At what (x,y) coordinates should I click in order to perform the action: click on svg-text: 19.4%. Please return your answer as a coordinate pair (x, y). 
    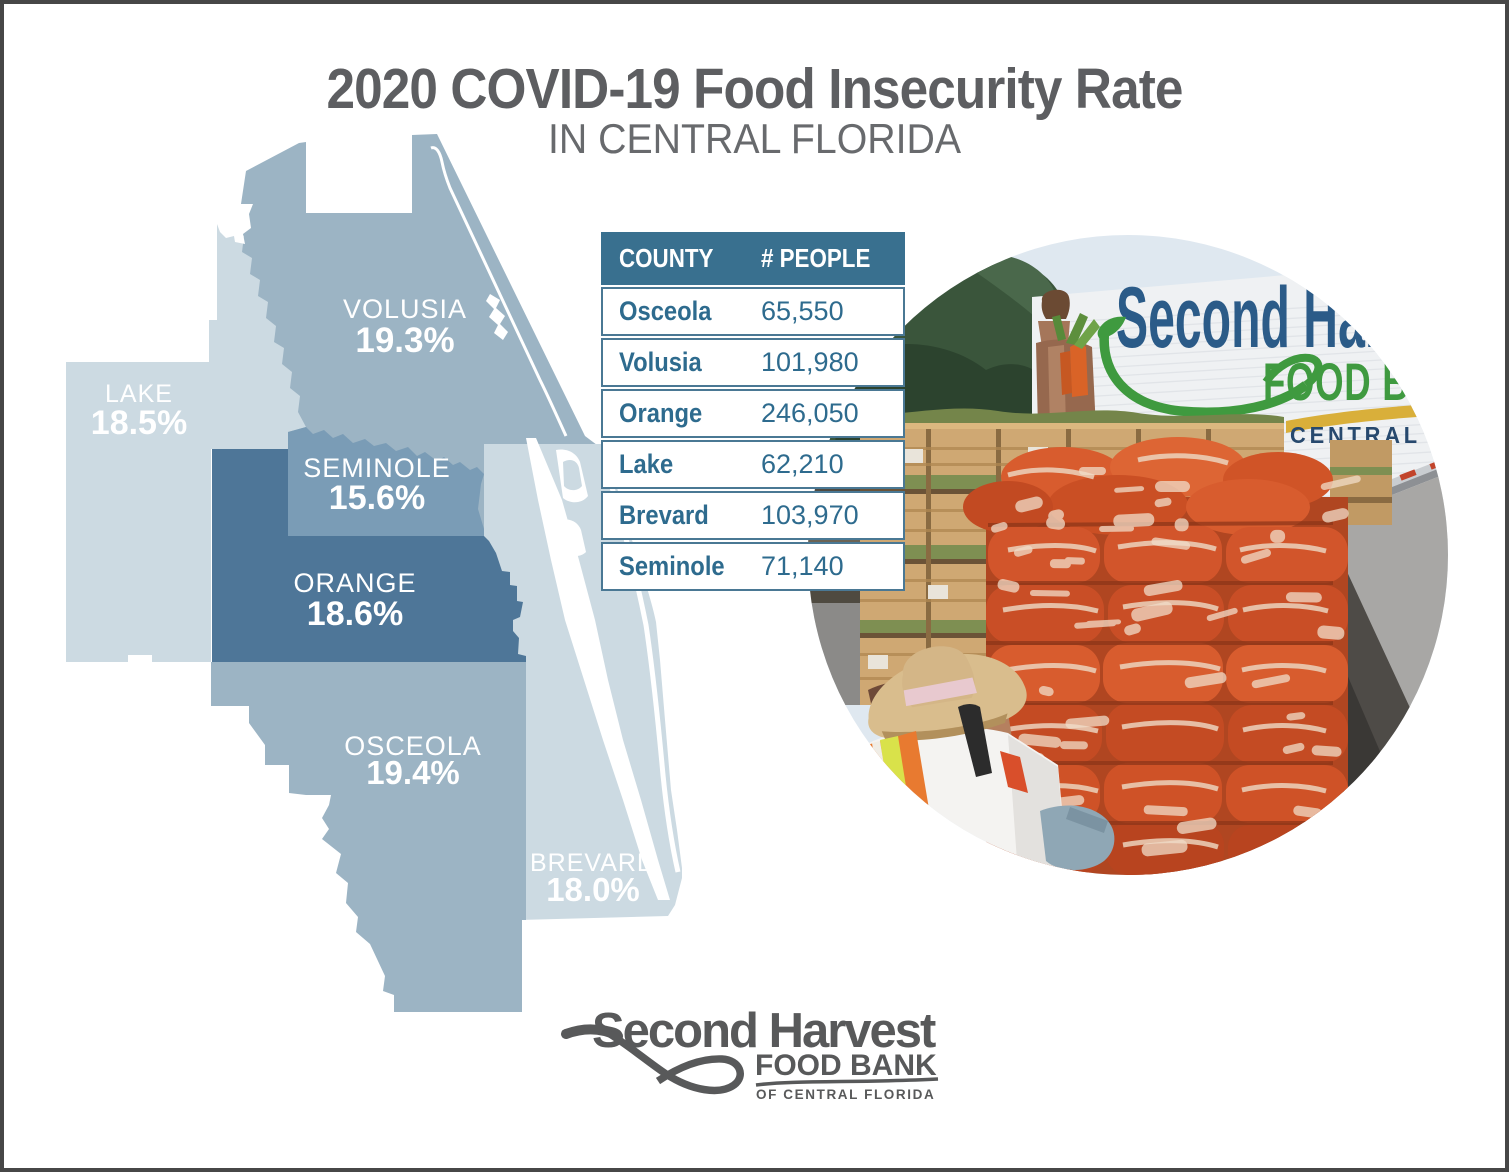
    Looking at the image, I should click on (413, 772).